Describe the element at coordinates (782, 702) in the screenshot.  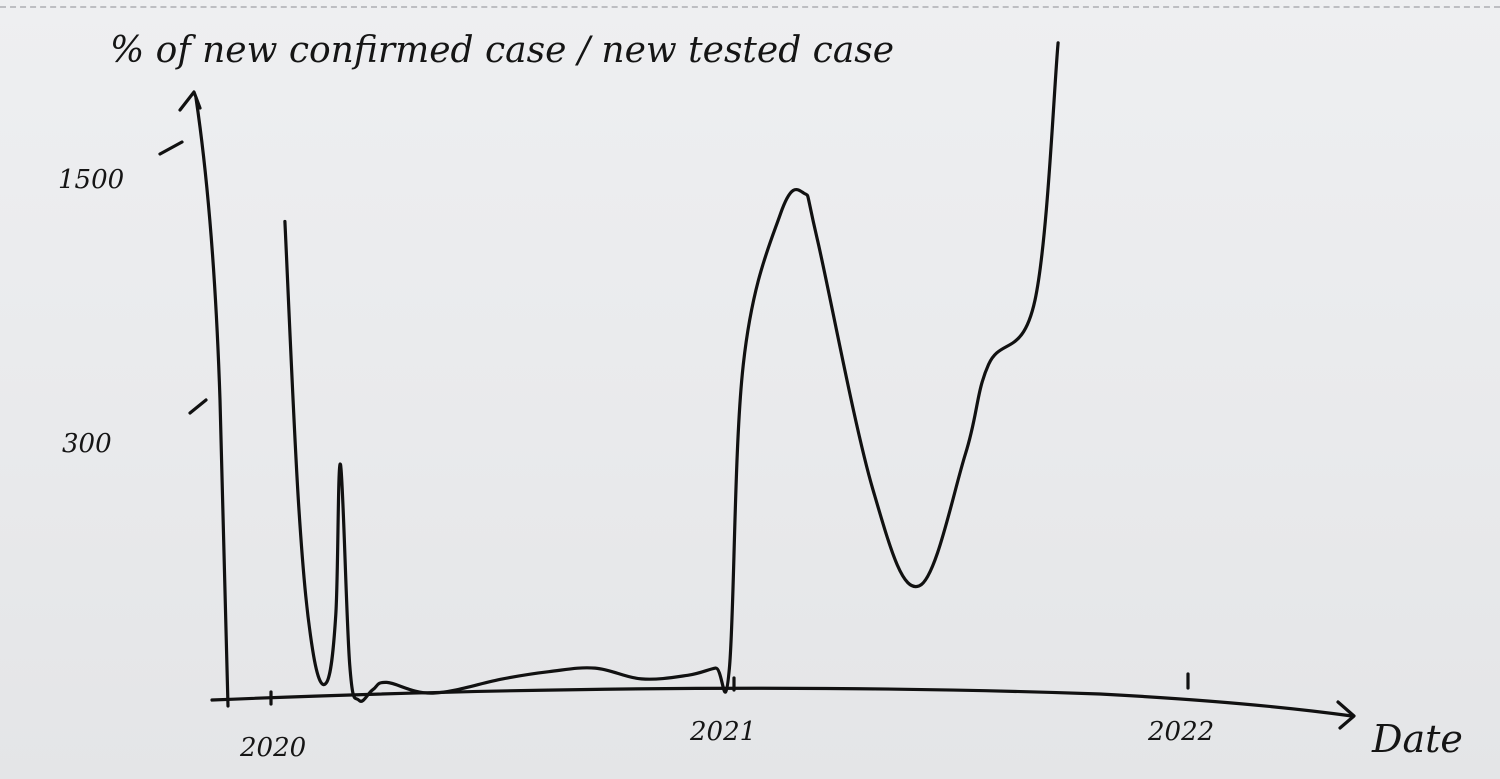
I see `x-axis` at that location.